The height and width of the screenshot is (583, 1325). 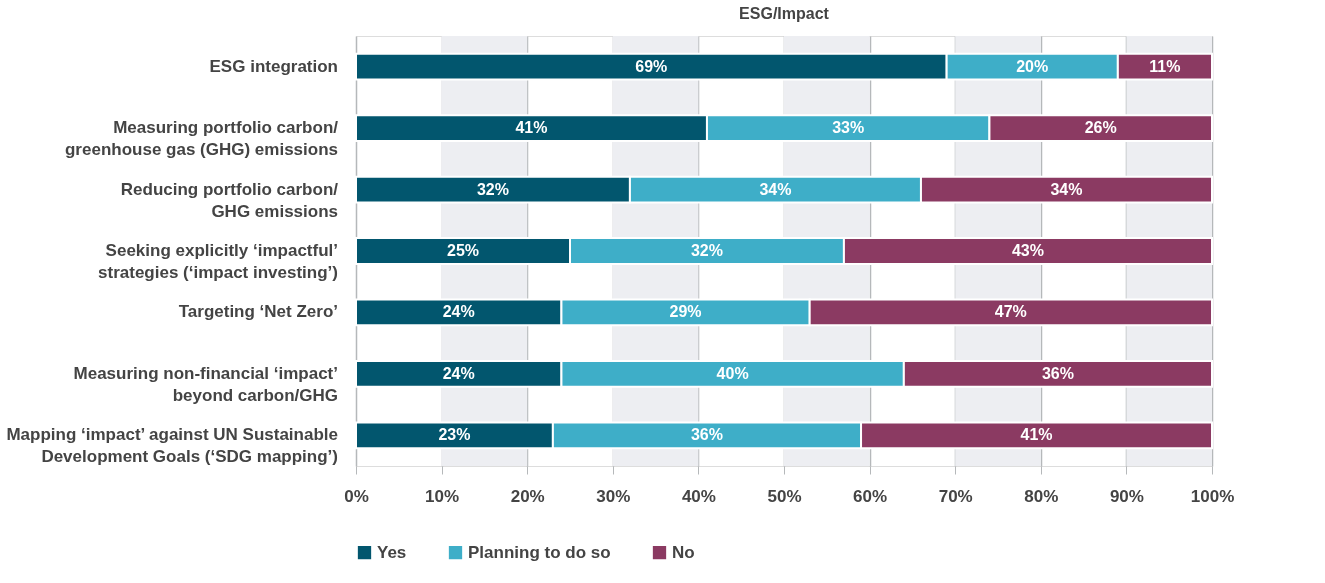 What do you see at coordinates (1027, 250) in the screenshot?
I see `data-label: 43%` at bounding box center [1027, 250].